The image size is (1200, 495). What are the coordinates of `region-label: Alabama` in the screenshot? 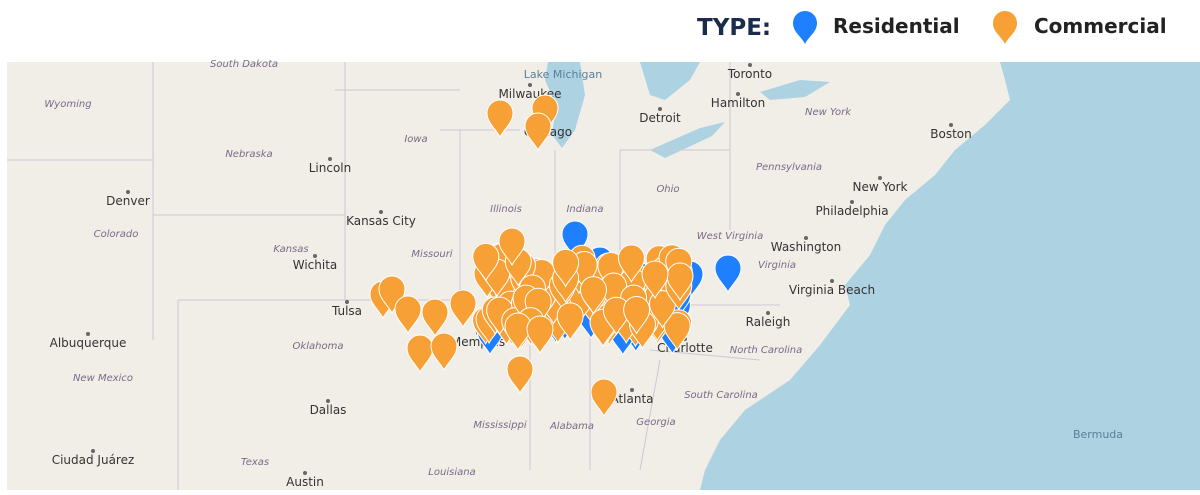 It's located at (571, 426).